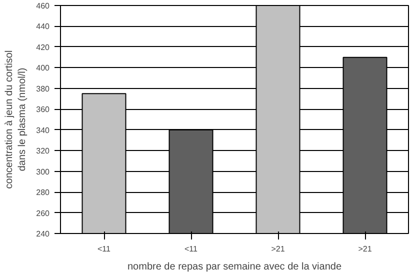 Image resolution: width=420 pixels, height=275 pixels. Describe the element at coordinates (43, 193) in the screenshot. I see `y-tick-label: 280` at that location.